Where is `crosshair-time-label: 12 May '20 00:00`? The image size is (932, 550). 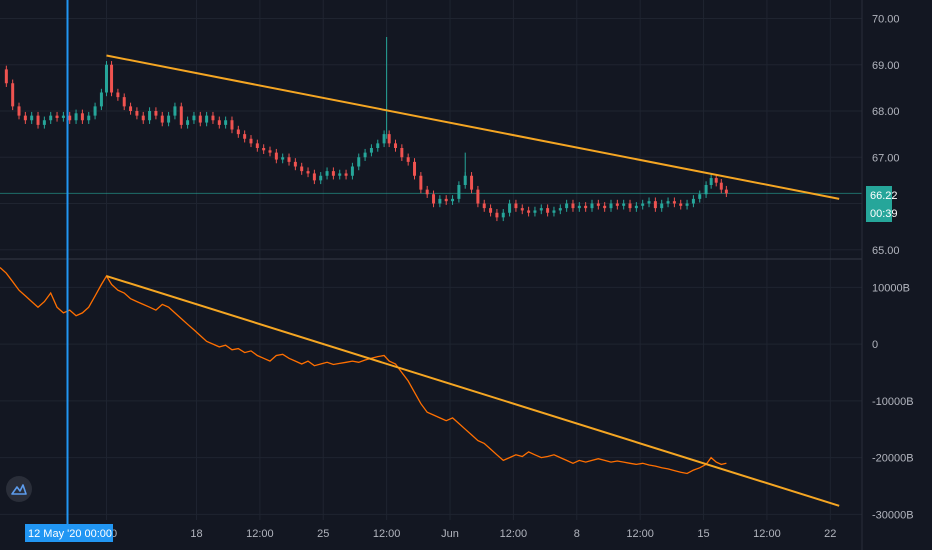
crosshair-time-label: 12 May '20 00:00 is located at coordinates (69, 533).